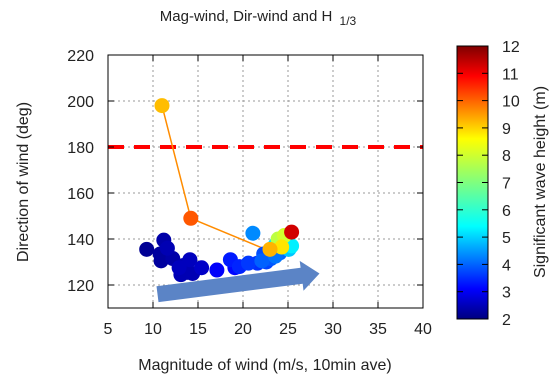 This screenshot has height=381, width=552. Describe the element at coordinates (219, 190) in the screenshot. I see `data-points` at that location.